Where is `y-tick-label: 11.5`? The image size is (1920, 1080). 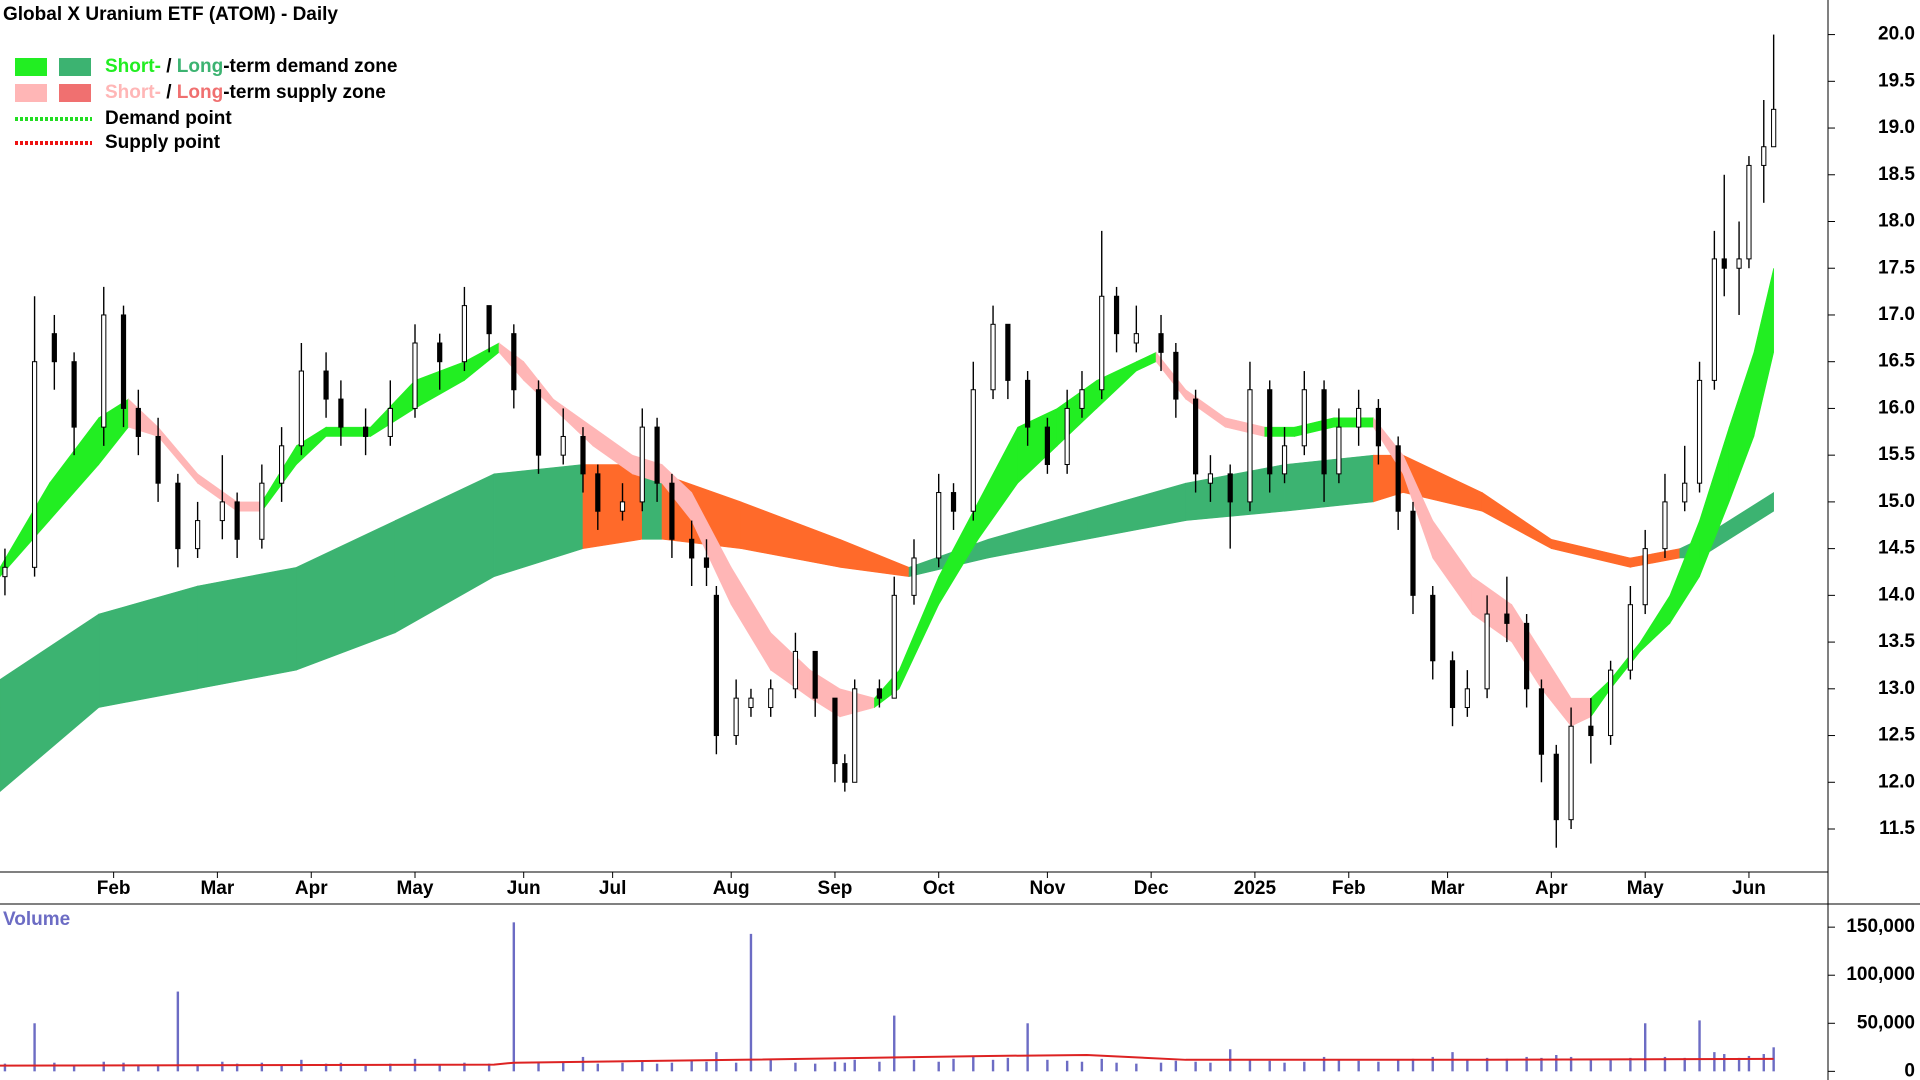 y-tick-label: 11.5 is located at coordinates (1897, 828).